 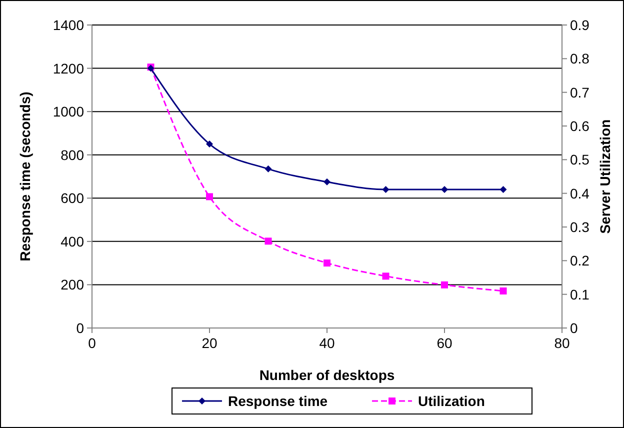 What do you see at coordinates (580, 92) in the screenshot?
I see `y2-tick-label: 0.7` at bounding box center [580, 92].